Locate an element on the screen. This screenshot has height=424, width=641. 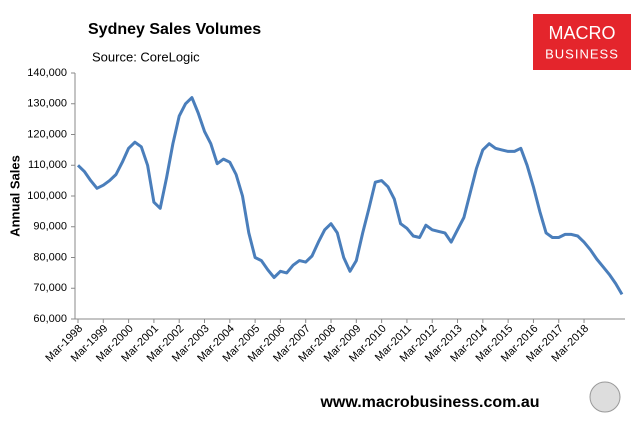
logo-box is located at coordinates (582, 42).